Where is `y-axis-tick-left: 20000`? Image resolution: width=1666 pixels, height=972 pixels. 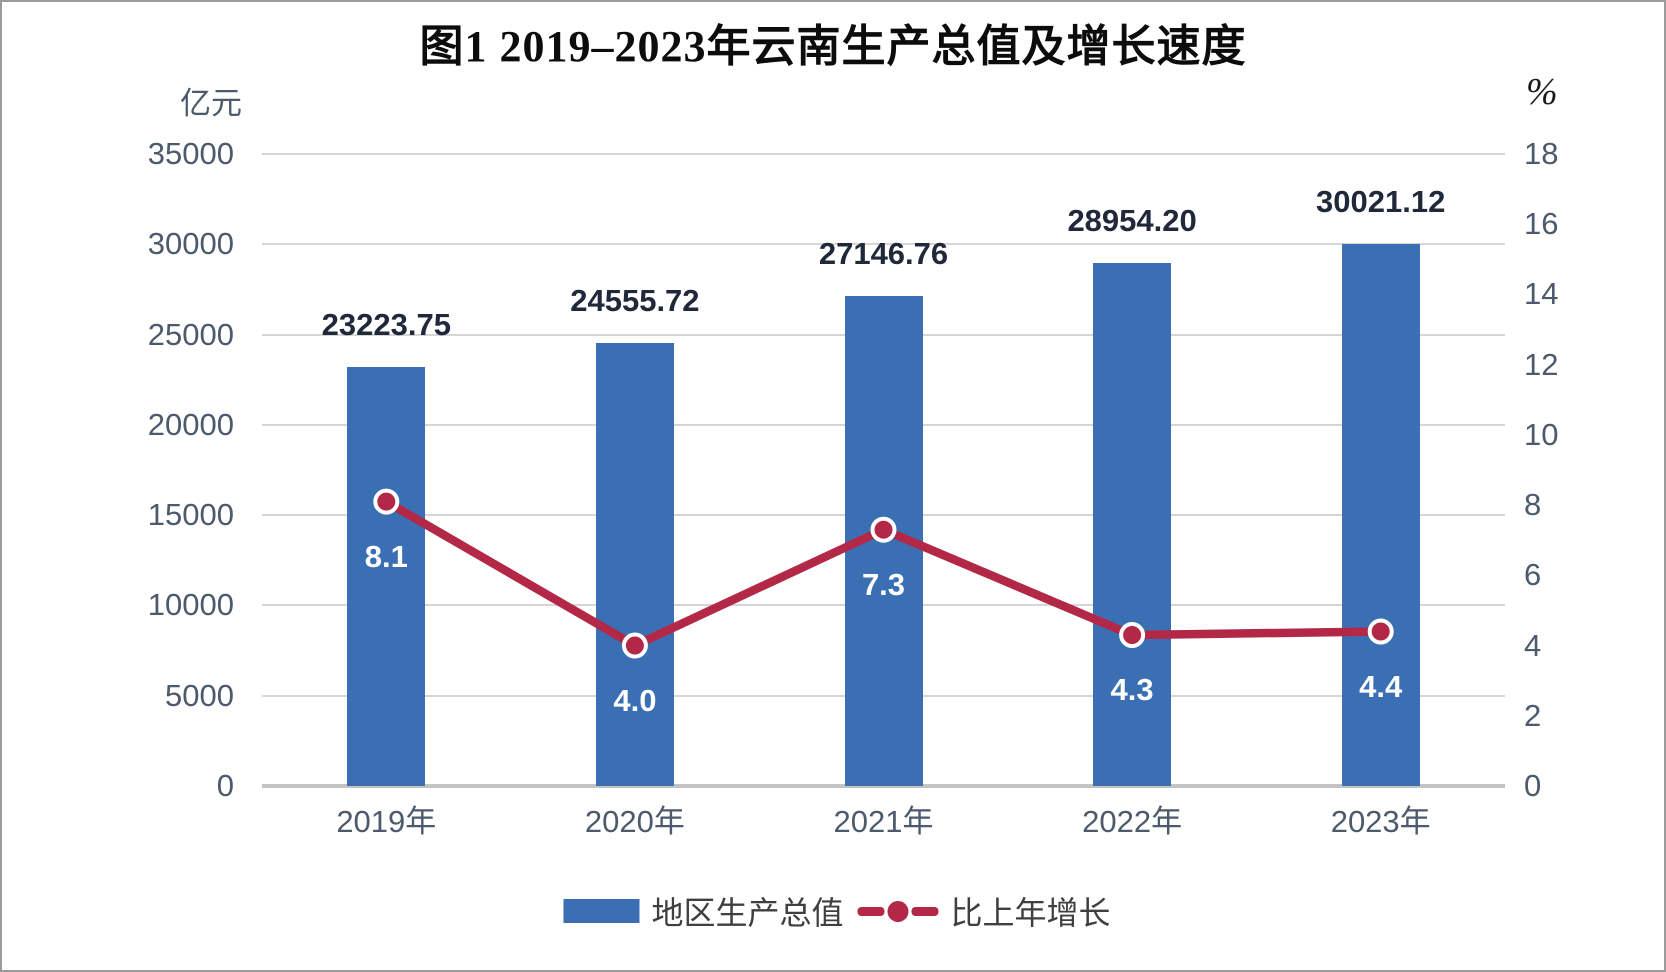 y-axis-tick-left: 20000 is located at coordinates (190, 424).